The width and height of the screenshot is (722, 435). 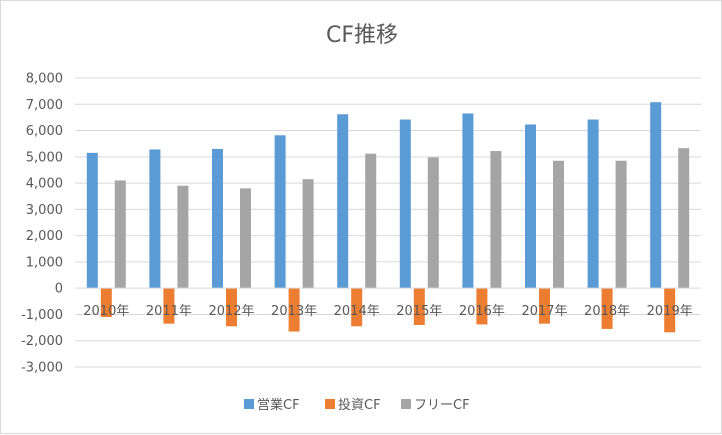 What do you see at coordinates (44, 184) in the screenshot?
I see `y-tick-label: 4,000` at bounding box center [44, 184].